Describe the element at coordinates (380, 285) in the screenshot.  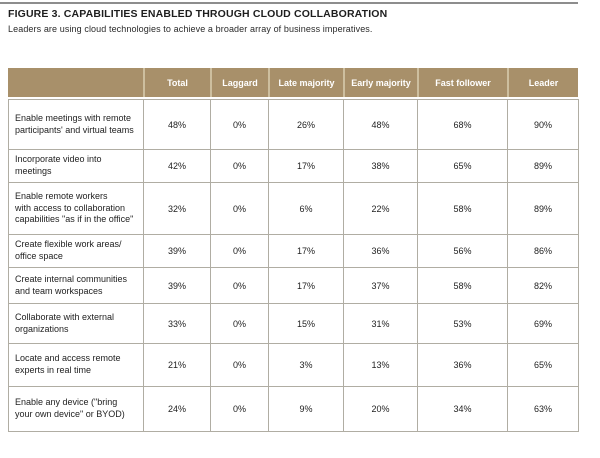
I see `value-cell: 37%` at that location.